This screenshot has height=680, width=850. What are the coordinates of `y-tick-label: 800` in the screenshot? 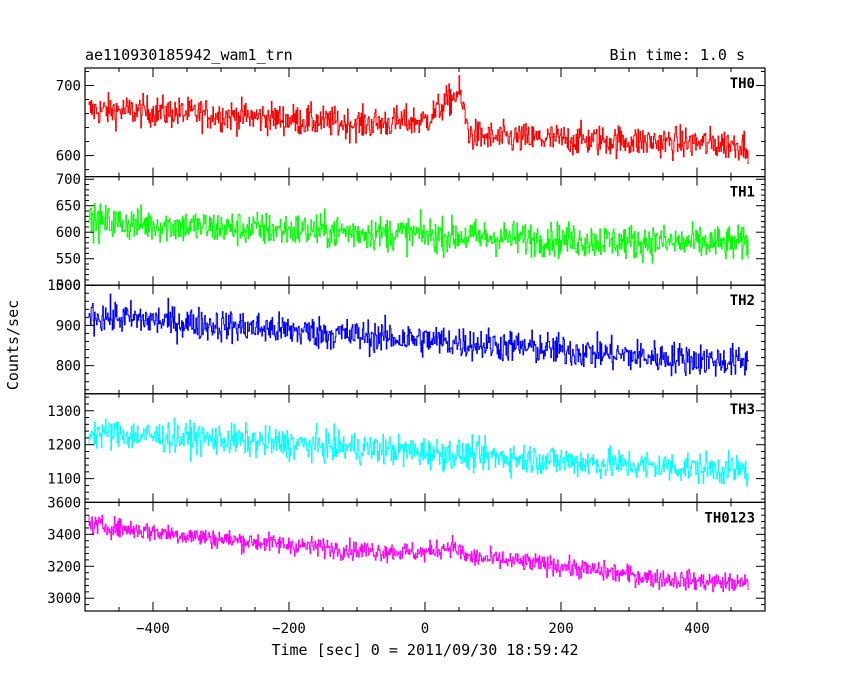 It's located at (68, 367).